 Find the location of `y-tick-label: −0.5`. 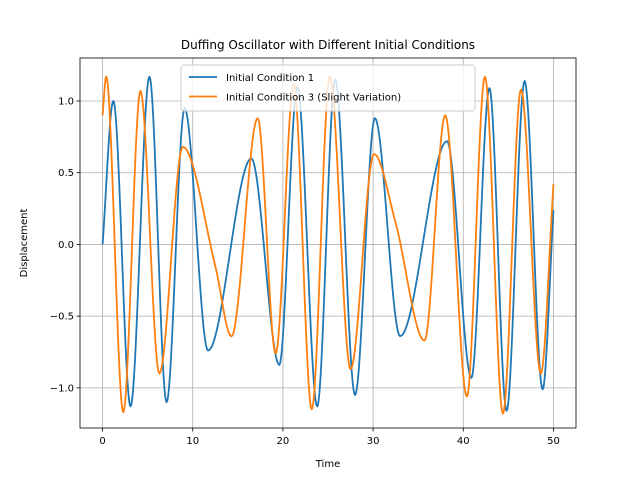

y-tick-label: −0.5 is located at coordinates (62, 317).